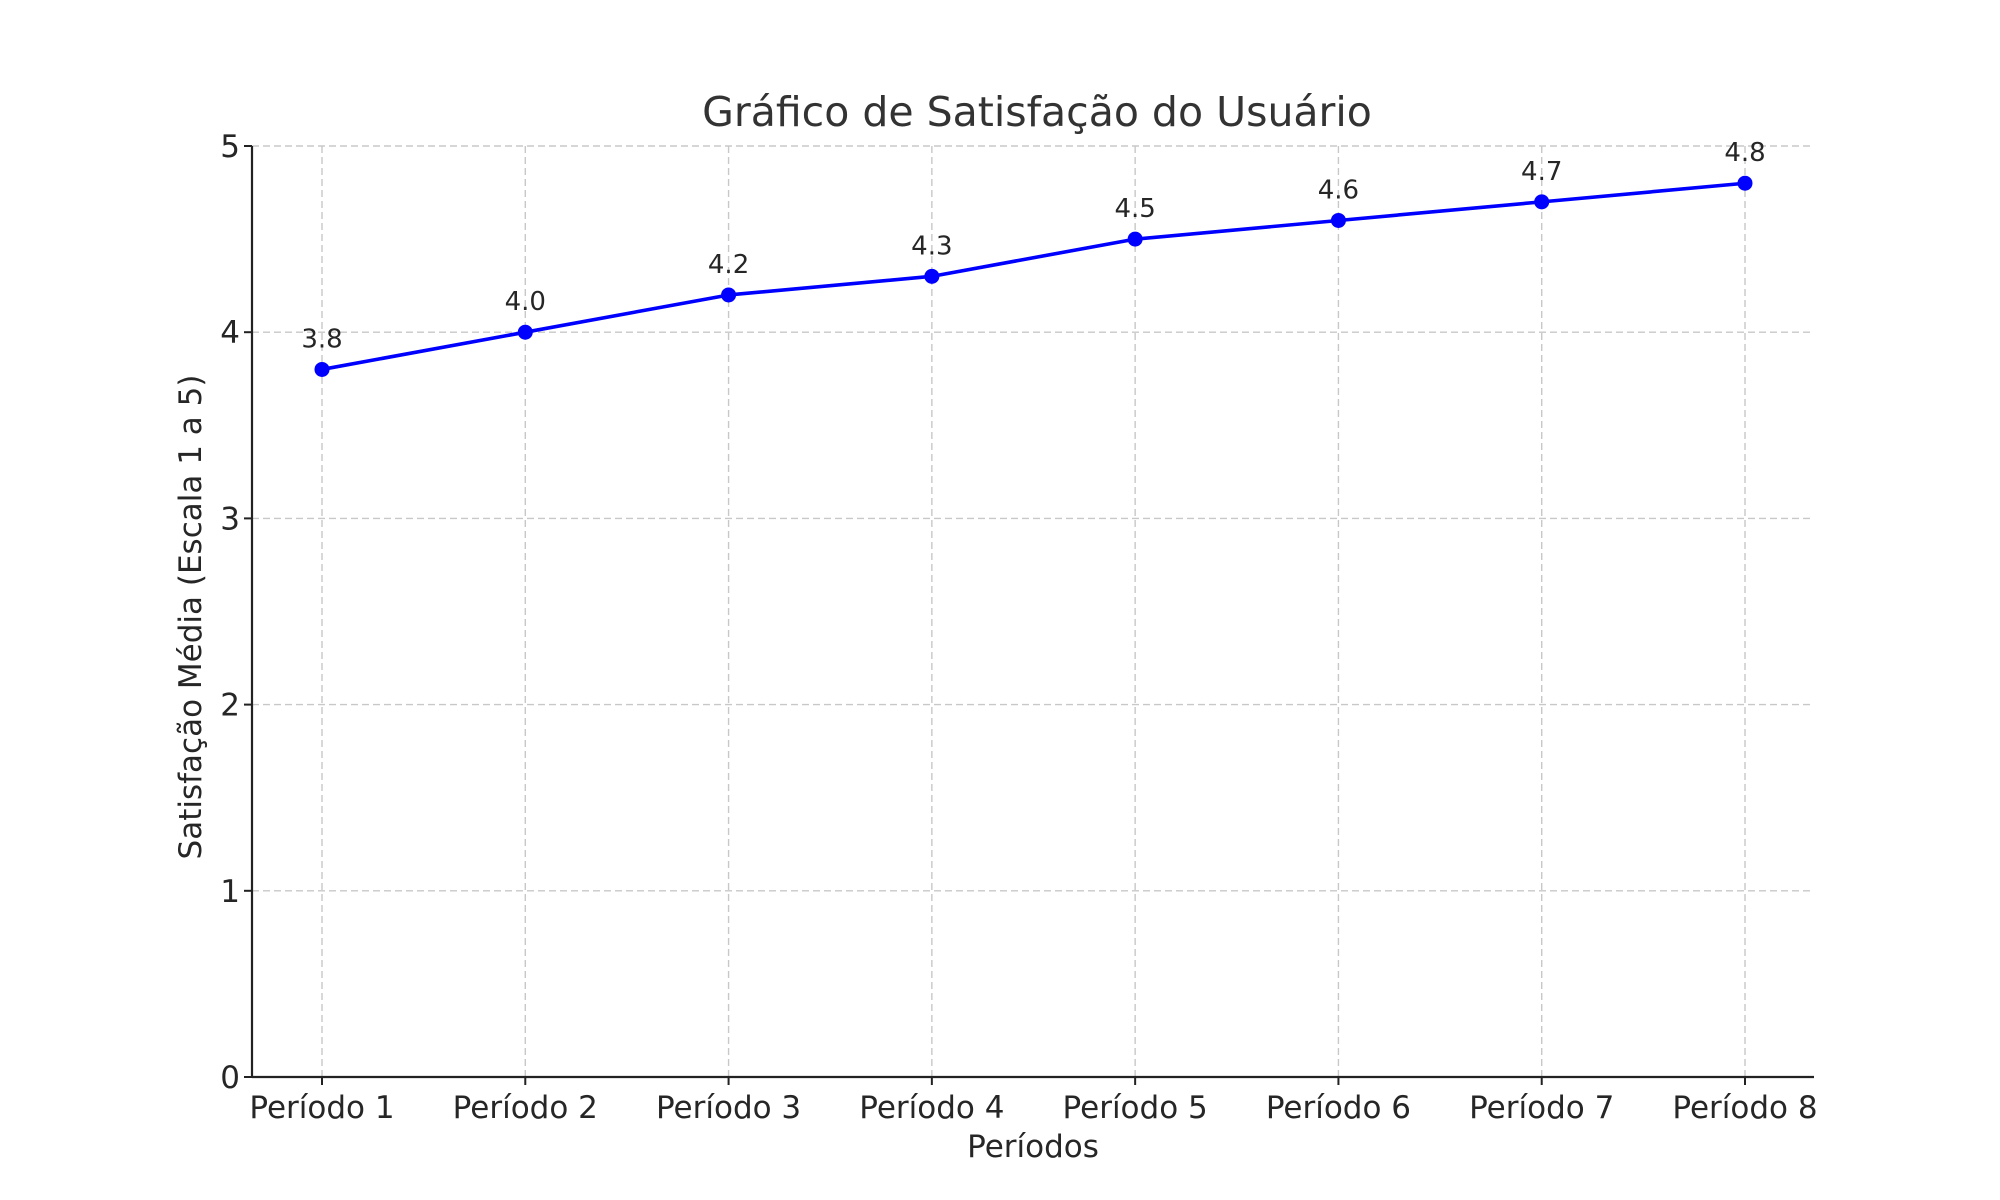 The height and width of the screenshot is (1200, 2000). I want to click on series-line, so click(1033, 276).